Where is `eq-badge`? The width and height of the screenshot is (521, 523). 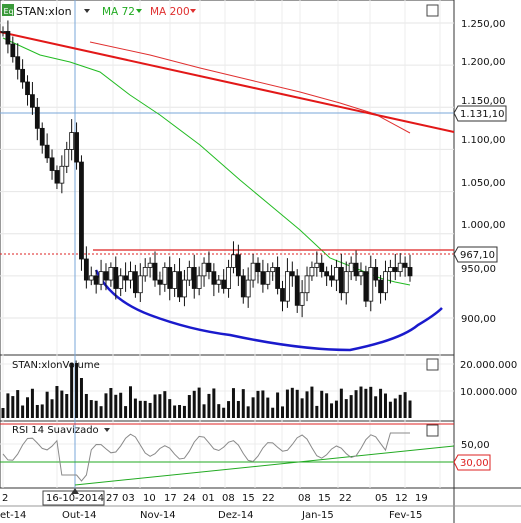 eq-badge is located at coordinates (8, 10).